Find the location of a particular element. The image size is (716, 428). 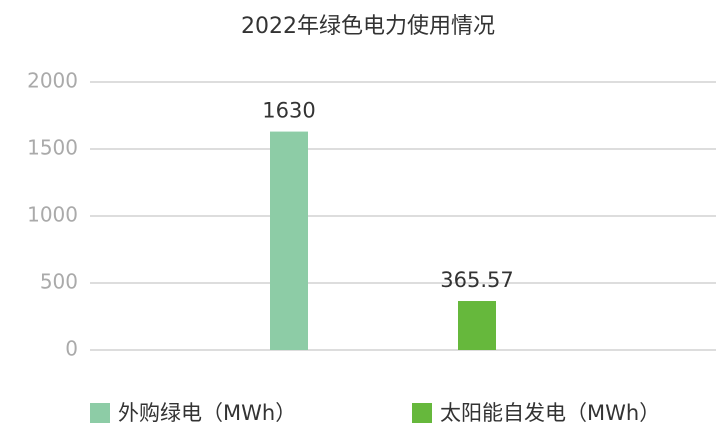

data-label: 365.57 is located at coordinates (476, 280).